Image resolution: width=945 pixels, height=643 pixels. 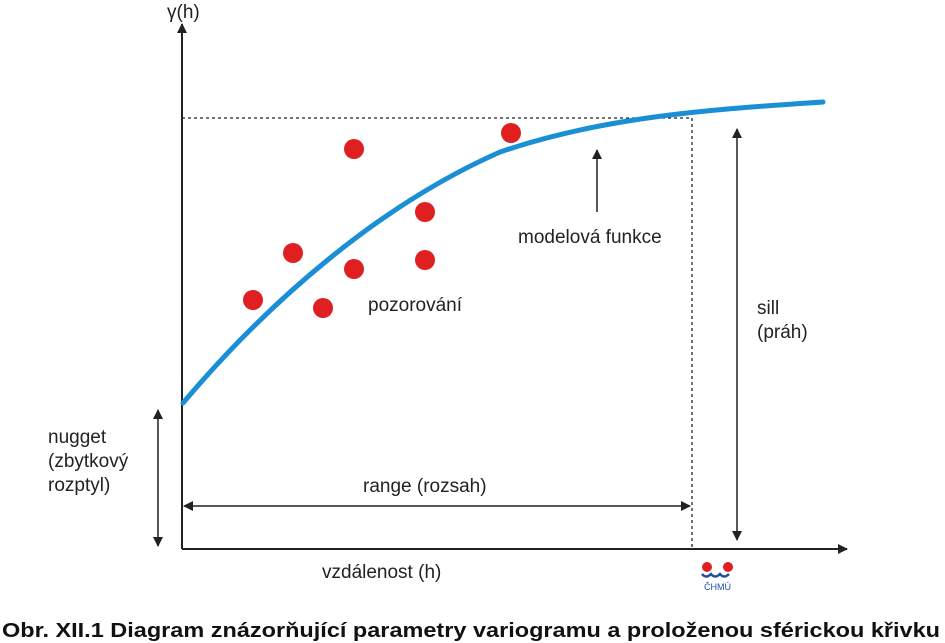 I want to click on logo-text: ČHMÚ, so click(x=717, y=587).